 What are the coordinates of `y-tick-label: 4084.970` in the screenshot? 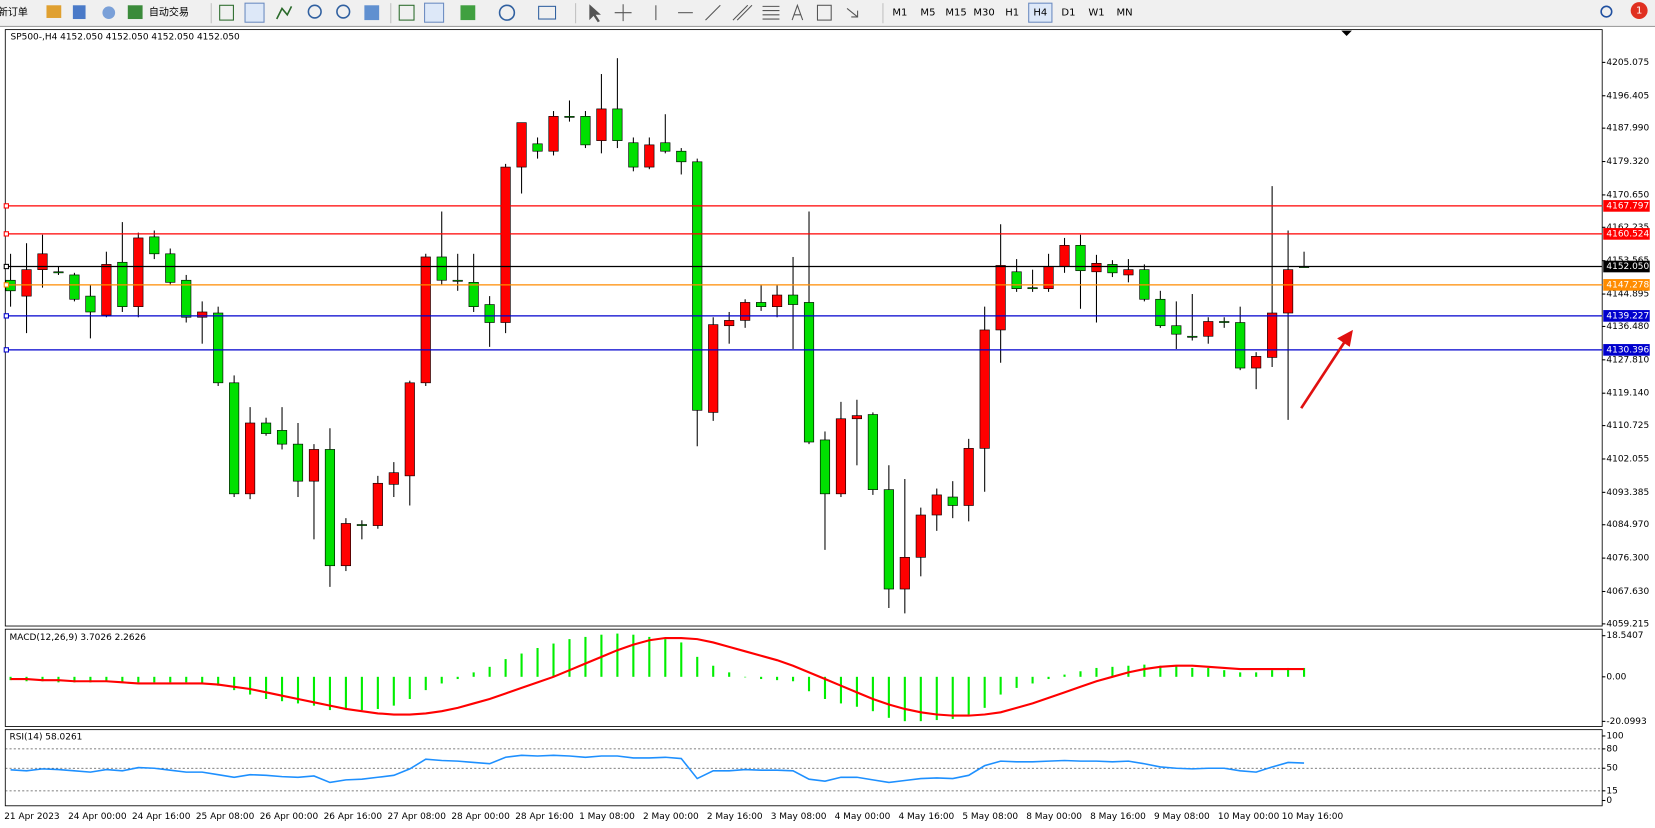 It's located at (1627, 525).